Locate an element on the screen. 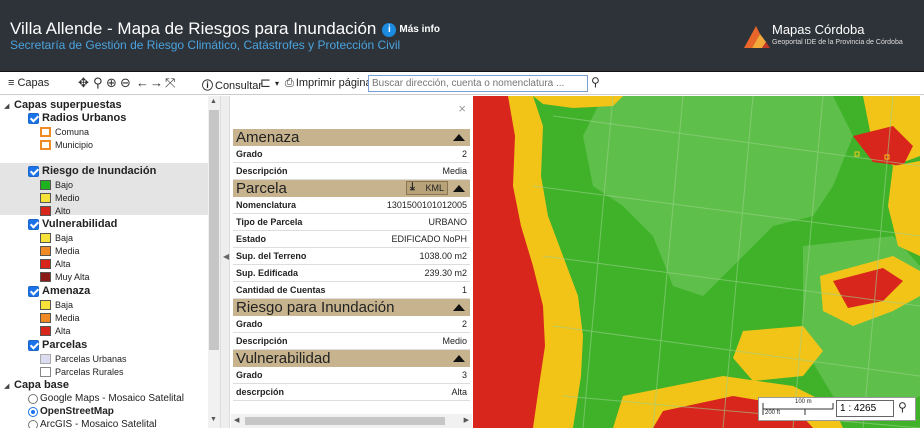 The width and height of the screenshot is (924, 432). riesgo-checkbox is located at coordinates (33, 171).